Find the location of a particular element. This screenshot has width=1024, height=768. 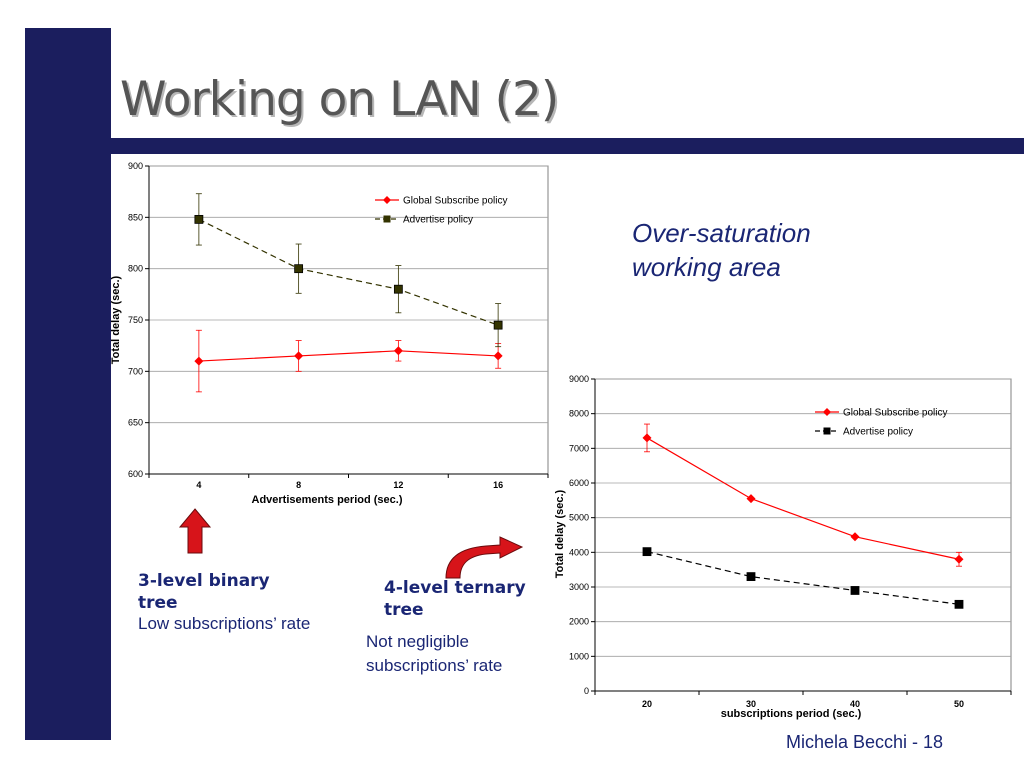

y-tick-label: 9000 is located at coordinates (579, 379).